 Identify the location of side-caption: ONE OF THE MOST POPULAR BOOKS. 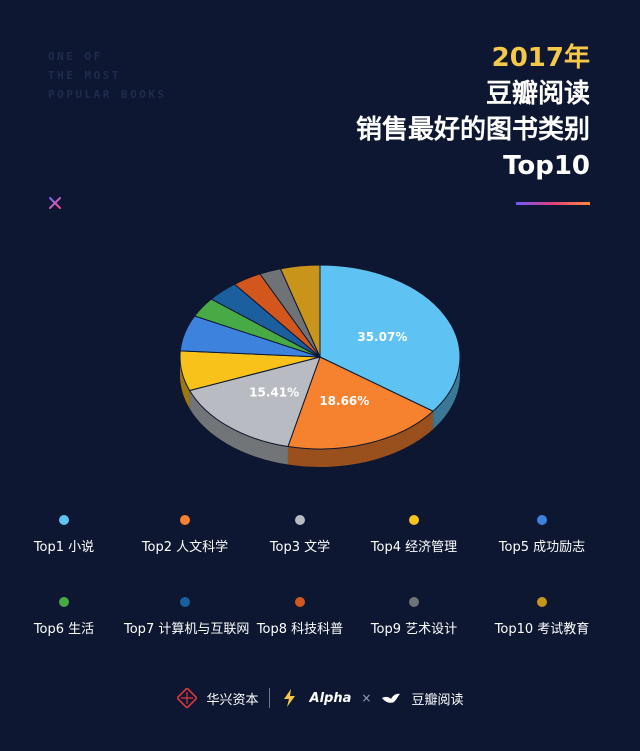
(107, 75).